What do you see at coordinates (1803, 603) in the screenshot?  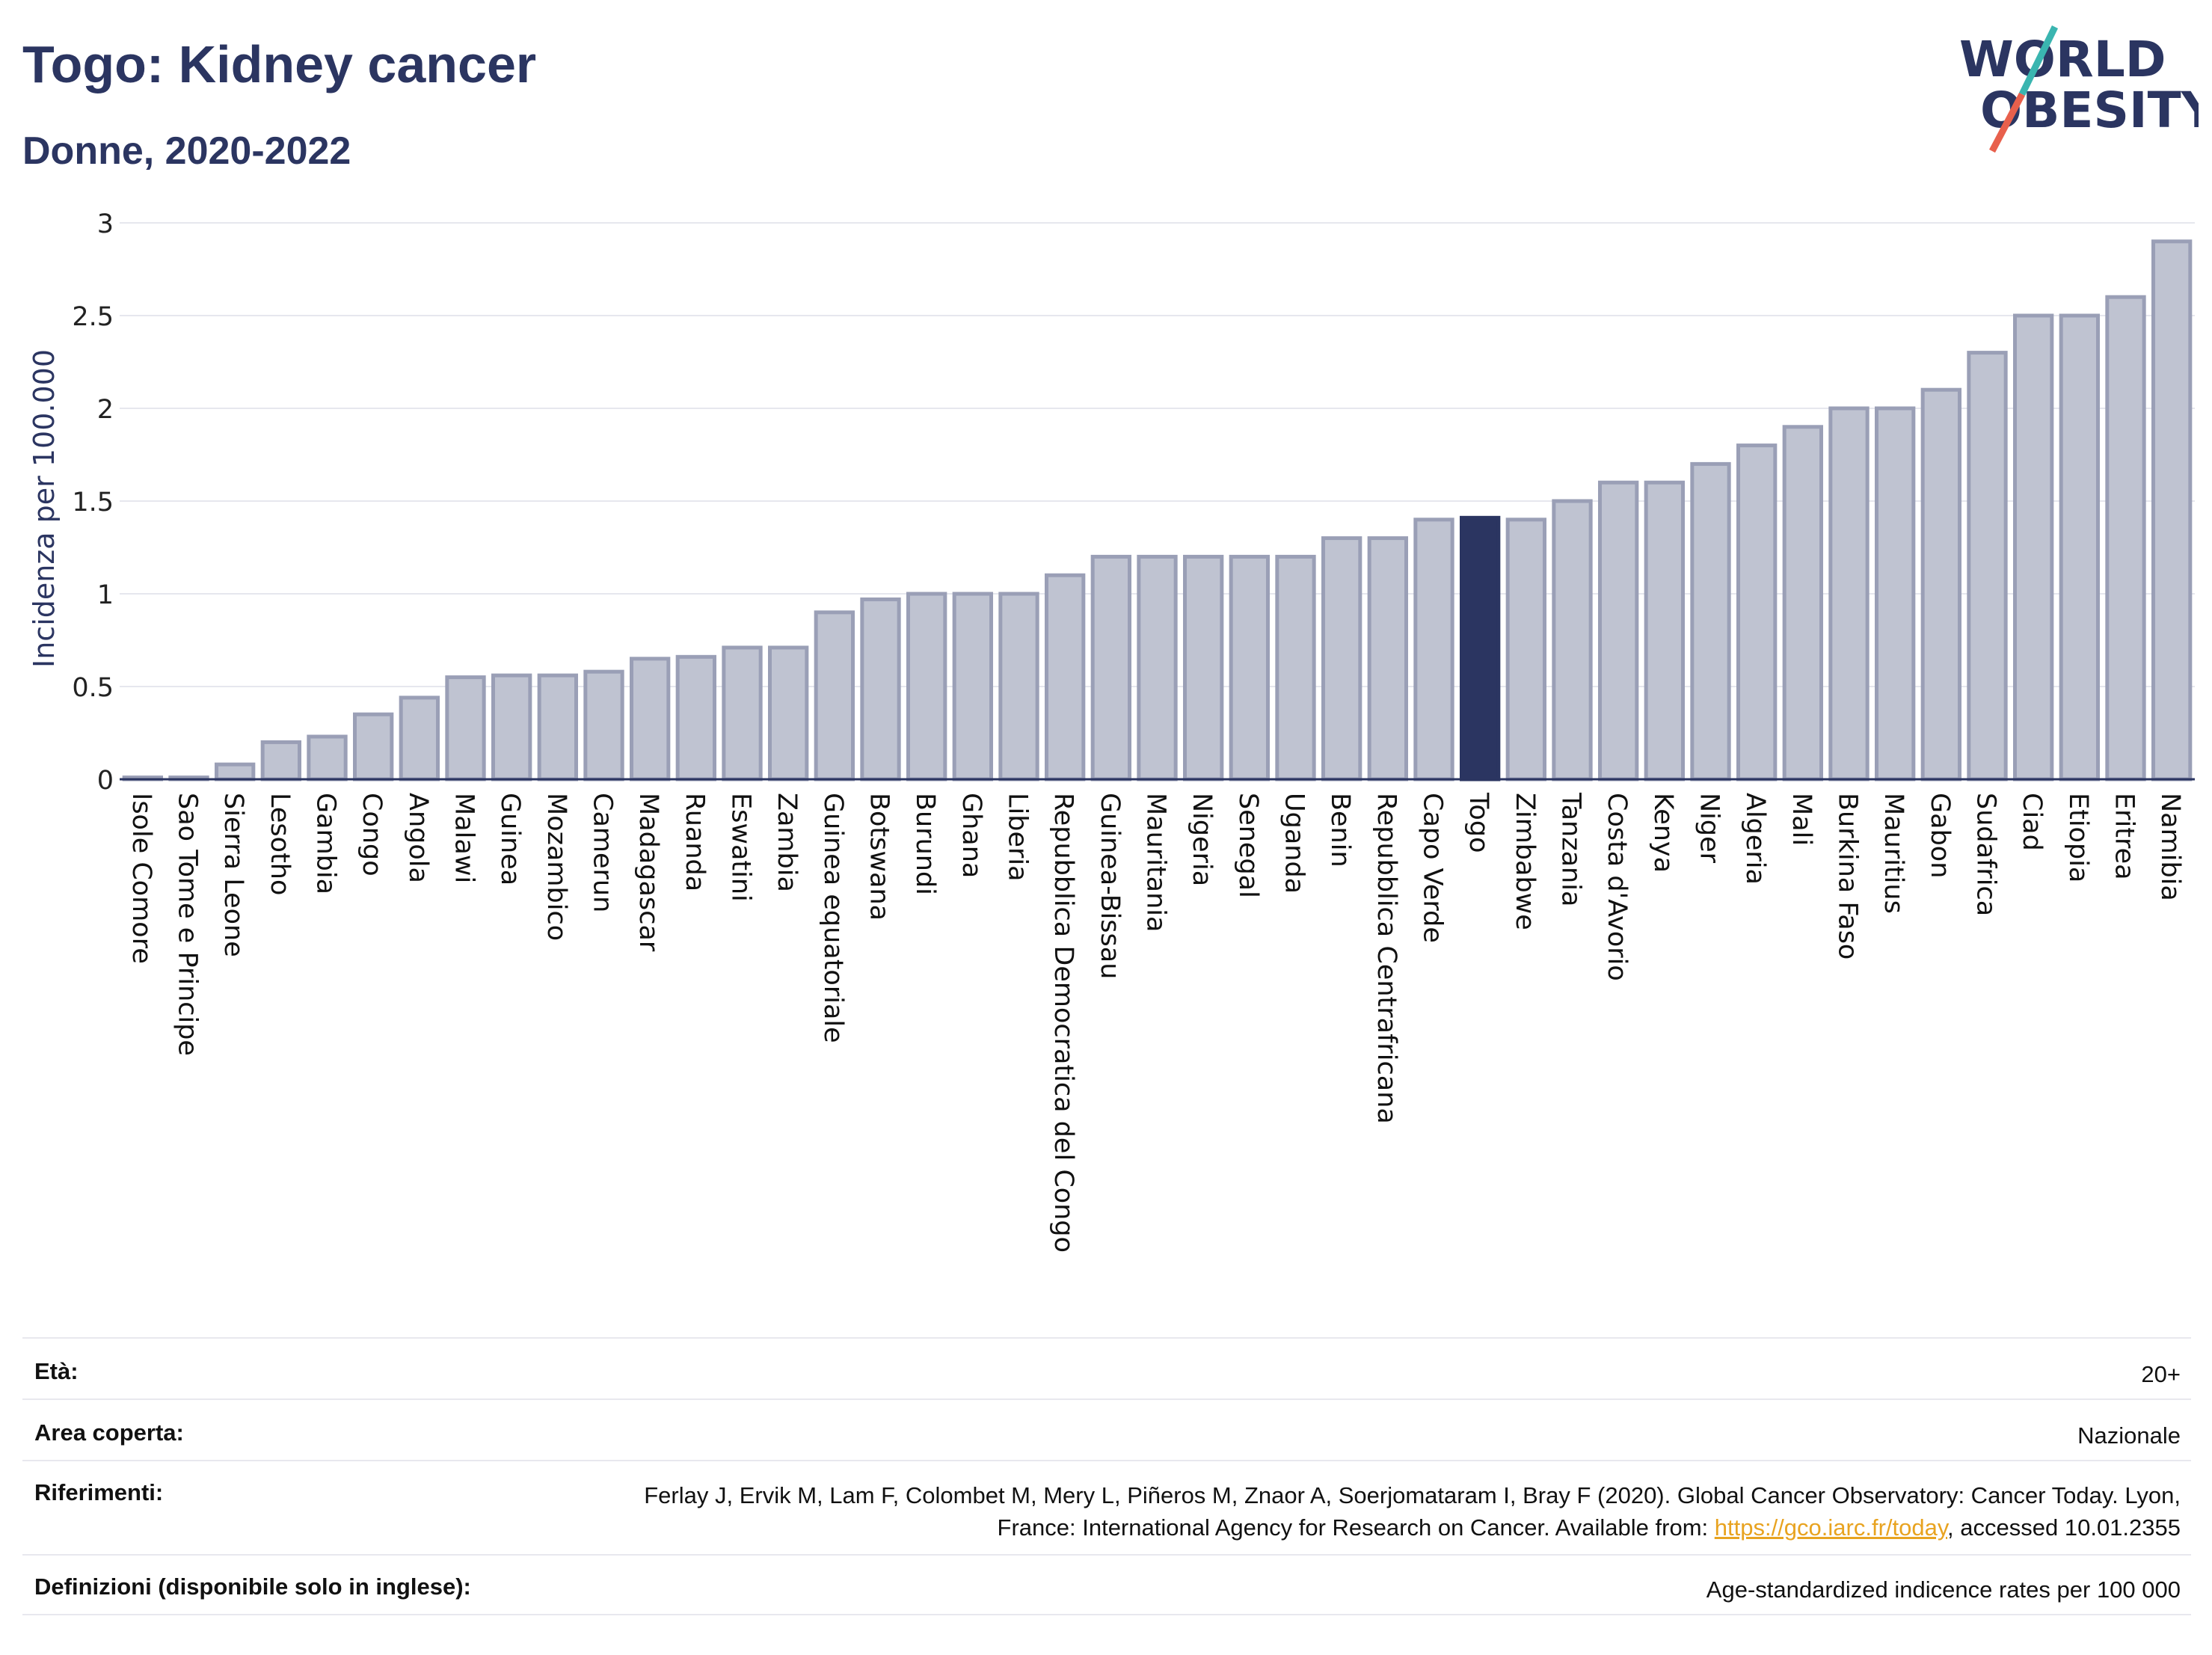 I see `bar-mali` at bounding box center [1803, 603].